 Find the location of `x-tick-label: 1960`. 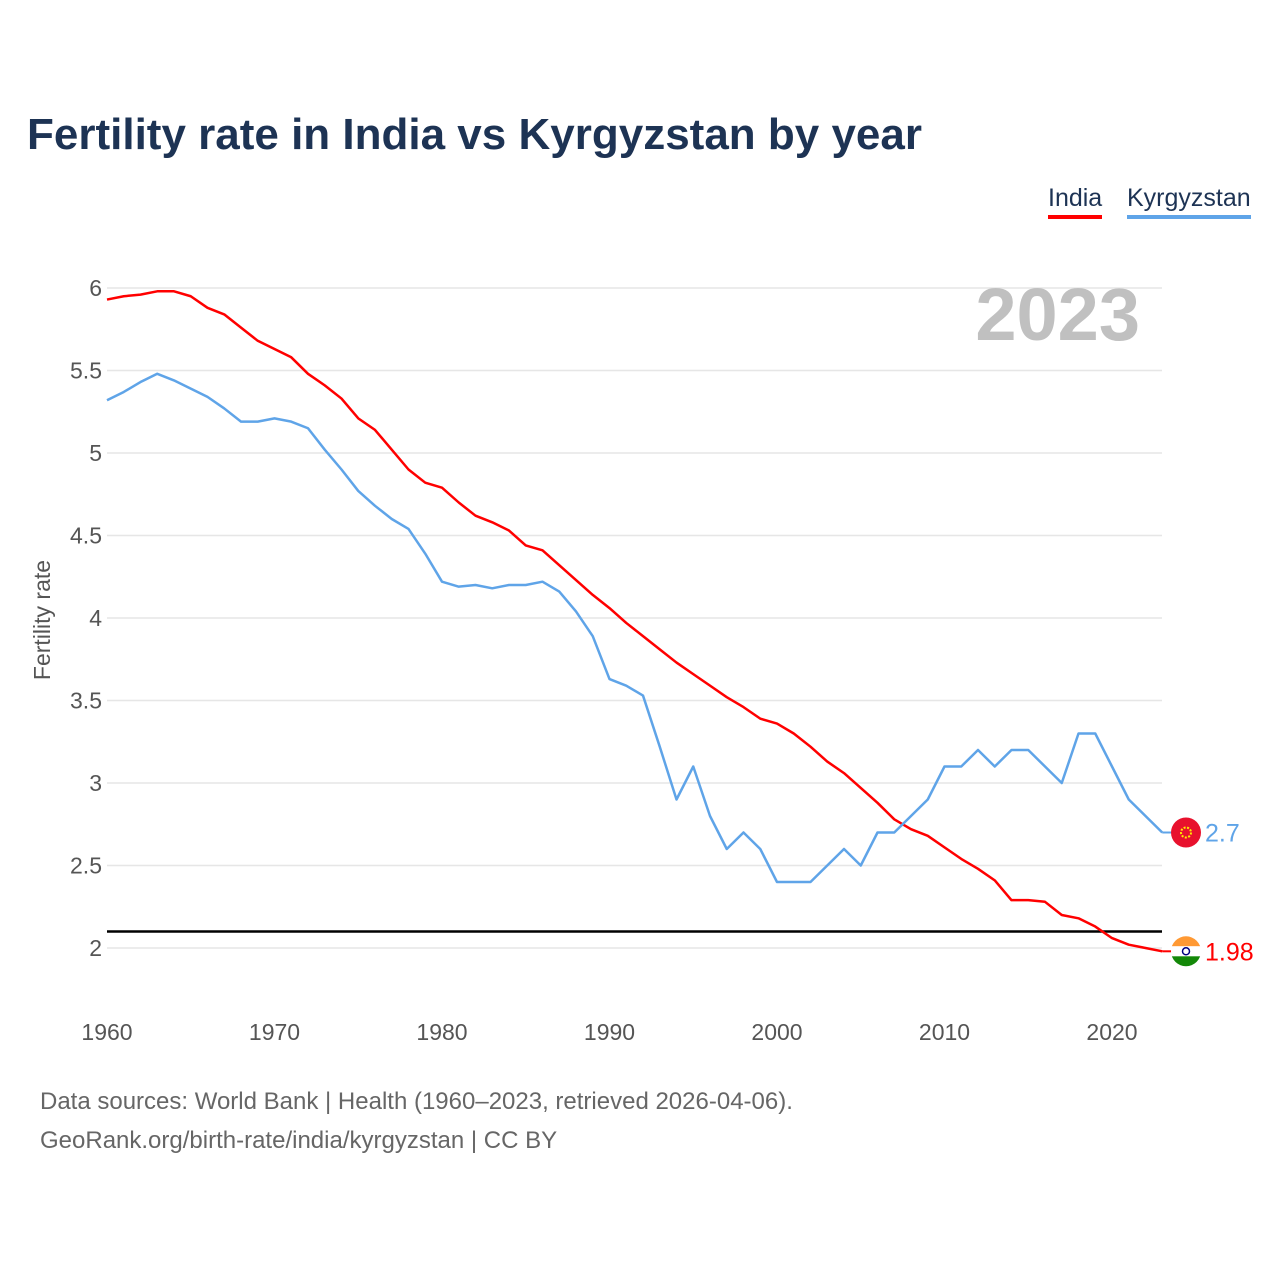

x-tick-label: 1960 is located at coordinates (106, 1032).